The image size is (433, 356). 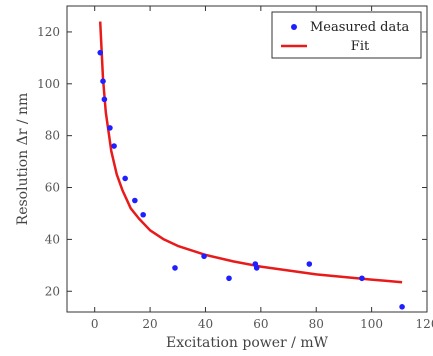 What do you see at coordinates (52, 188) in the screenshot?
I see `y-tick-label: 60` at bounding box center [52, 188].